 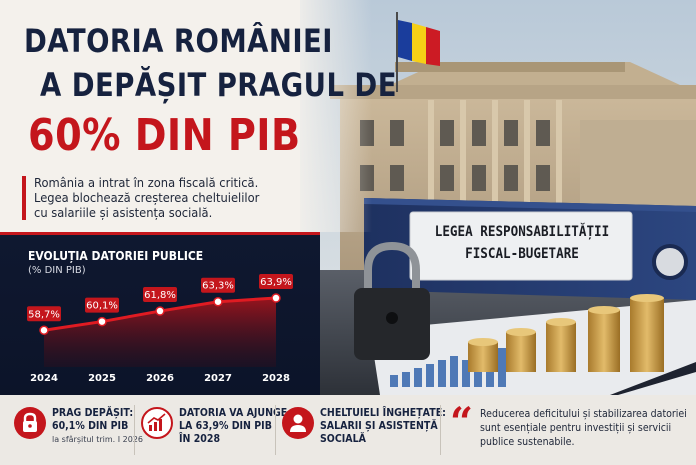 What do you see at coordinates (392, 300) in the screenshot?
I see `padlock-icon` at bounding box center [392, 300].